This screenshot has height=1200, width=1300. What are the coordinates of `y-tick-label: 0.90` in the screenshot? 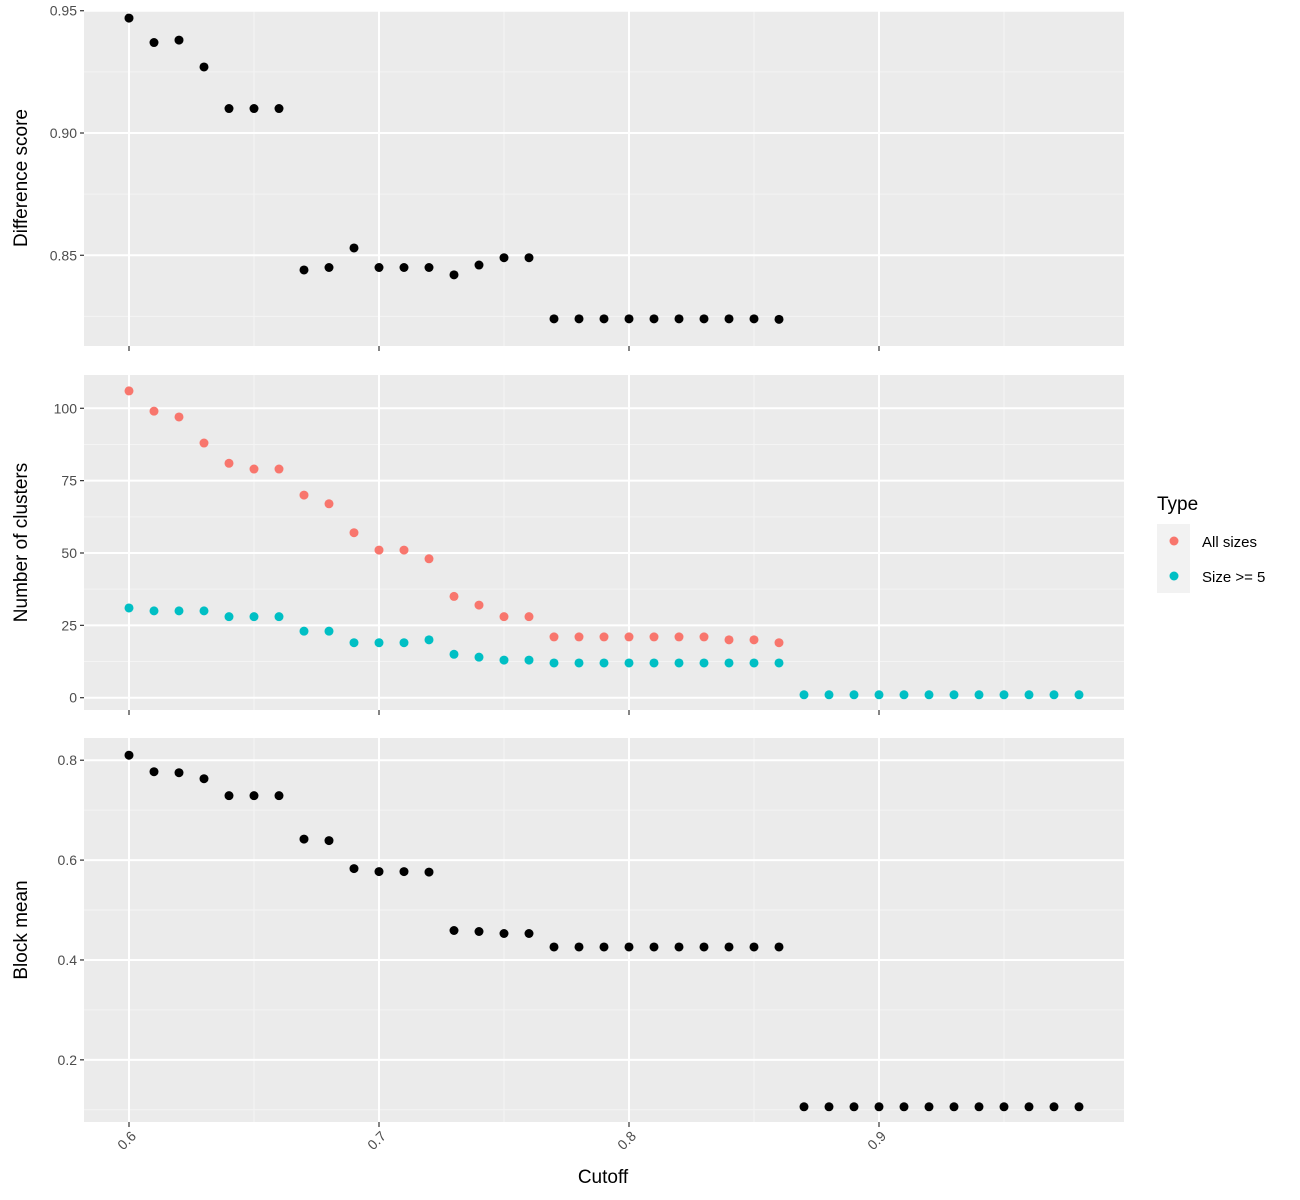 It's located at (63, 133).